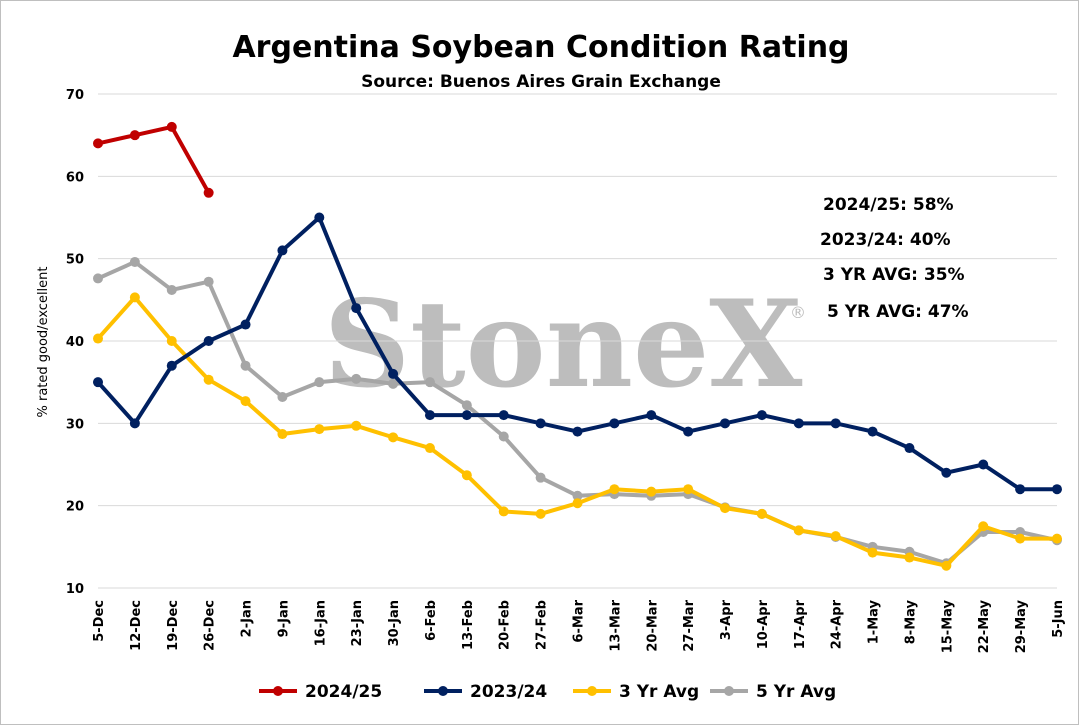 The image size is (1079, 725). I want to click on x-tick-label: 2-Jan, so click(247, 618).